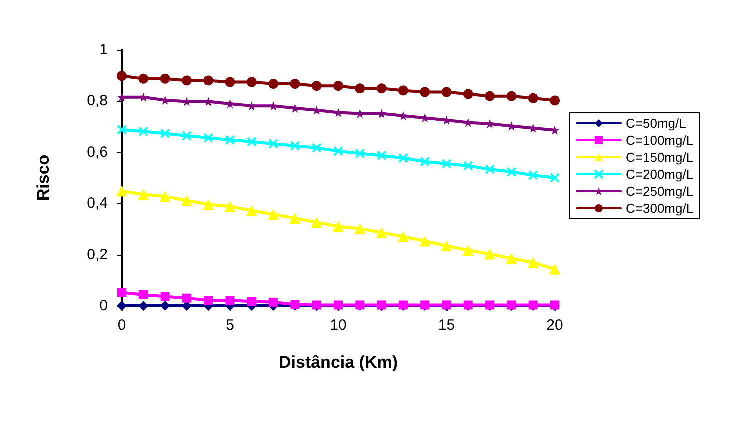 The image size is (738, 425). What do you see at coordinates (97, 101) in the screenshot?
I see `y-tick-label: 0,8` at bounding box center [97, 101].